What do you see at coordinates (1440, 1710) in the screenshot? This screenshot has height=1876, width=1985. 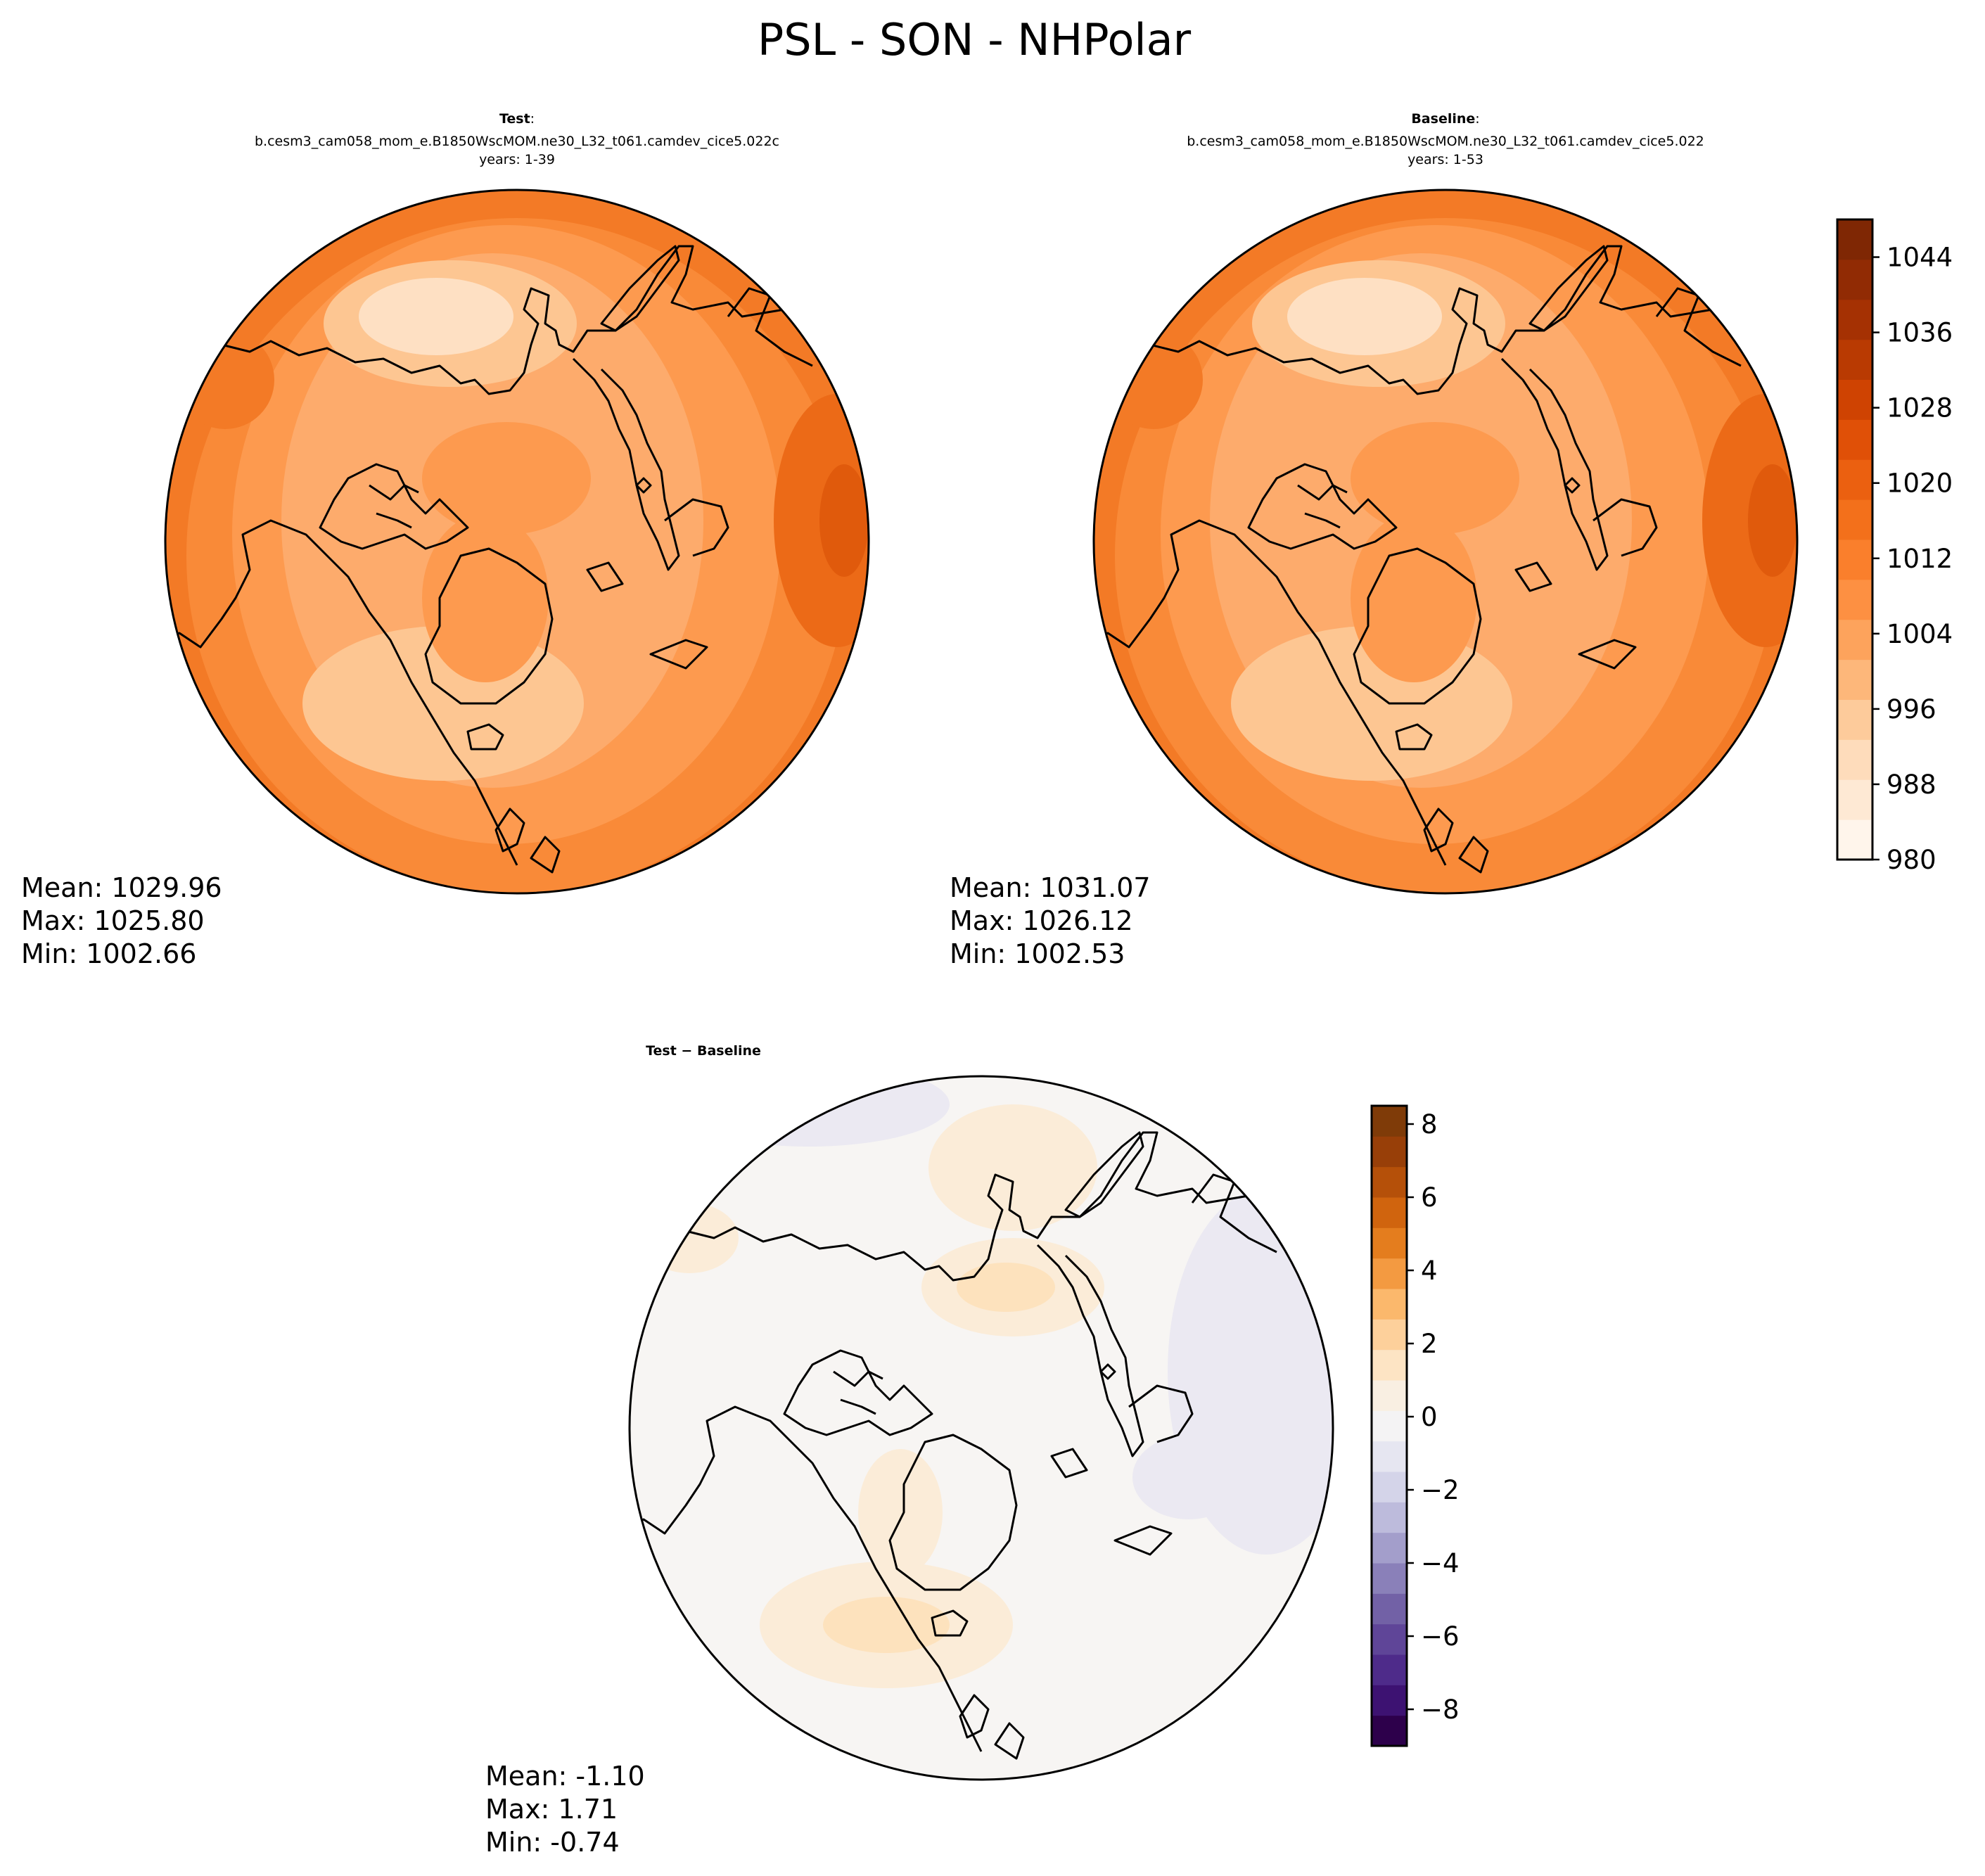 I see `colorbar-tick-label: −8` at bounding box center [1440, 1710].